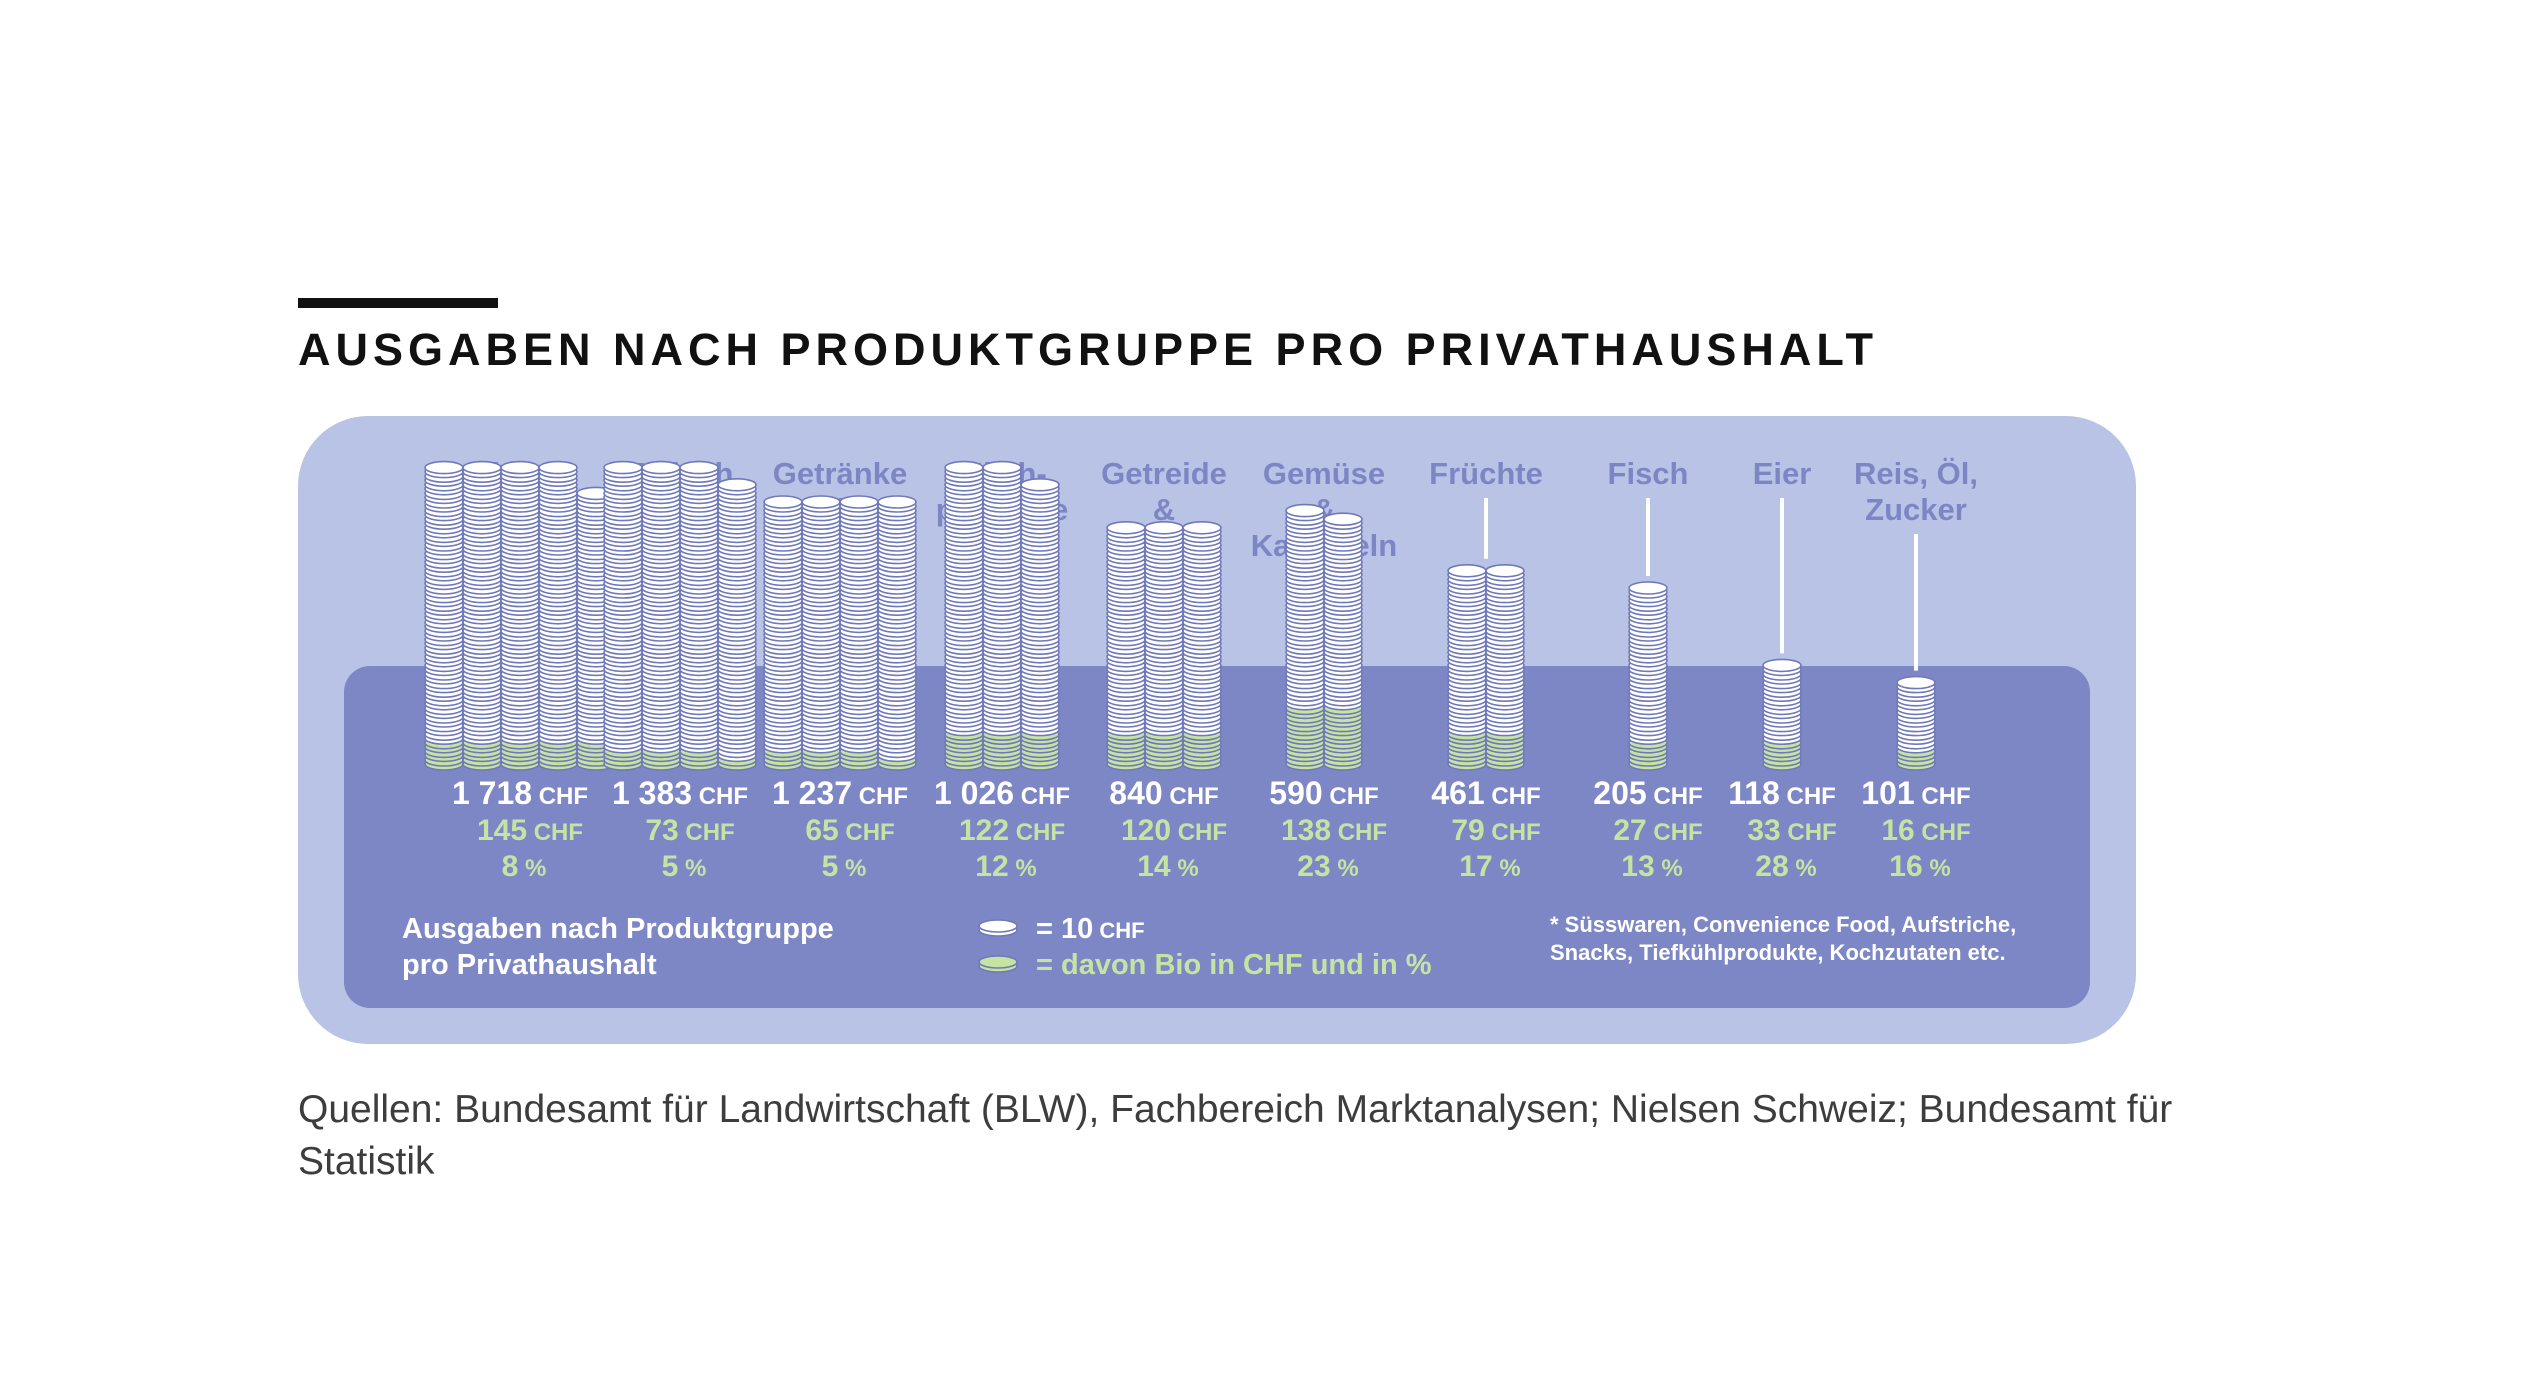  What do you see at coordinates (1164, 473) in the screenshot?
I see `category-label: Getreide` at bounding box center [1164, 473].